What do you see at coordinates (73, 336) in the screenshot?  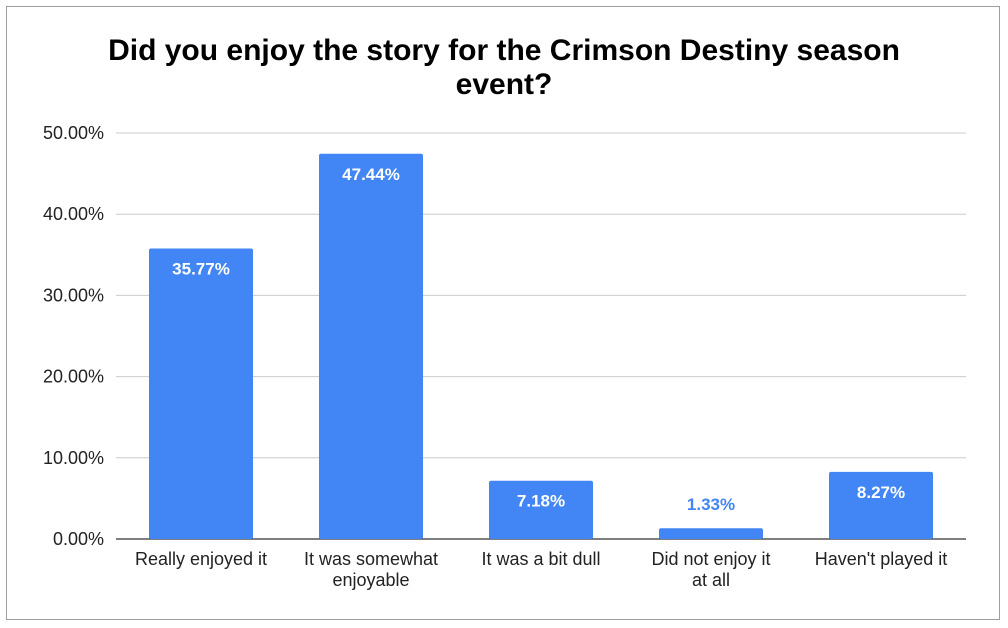 I see `y-axis-tick-labels: 0.00% 10.00% 20.00% 30.00% 40.00% 50.00%` at bounding box center [73, 336].